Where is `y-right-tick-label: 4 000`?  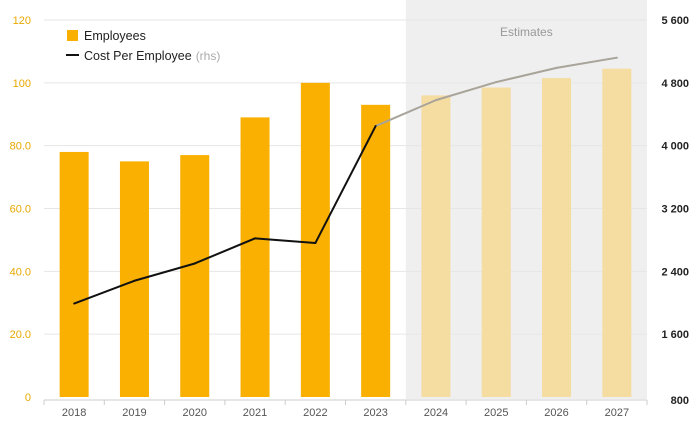 y-right-tick-label: 4 000 is located at coordinates (675, 147).